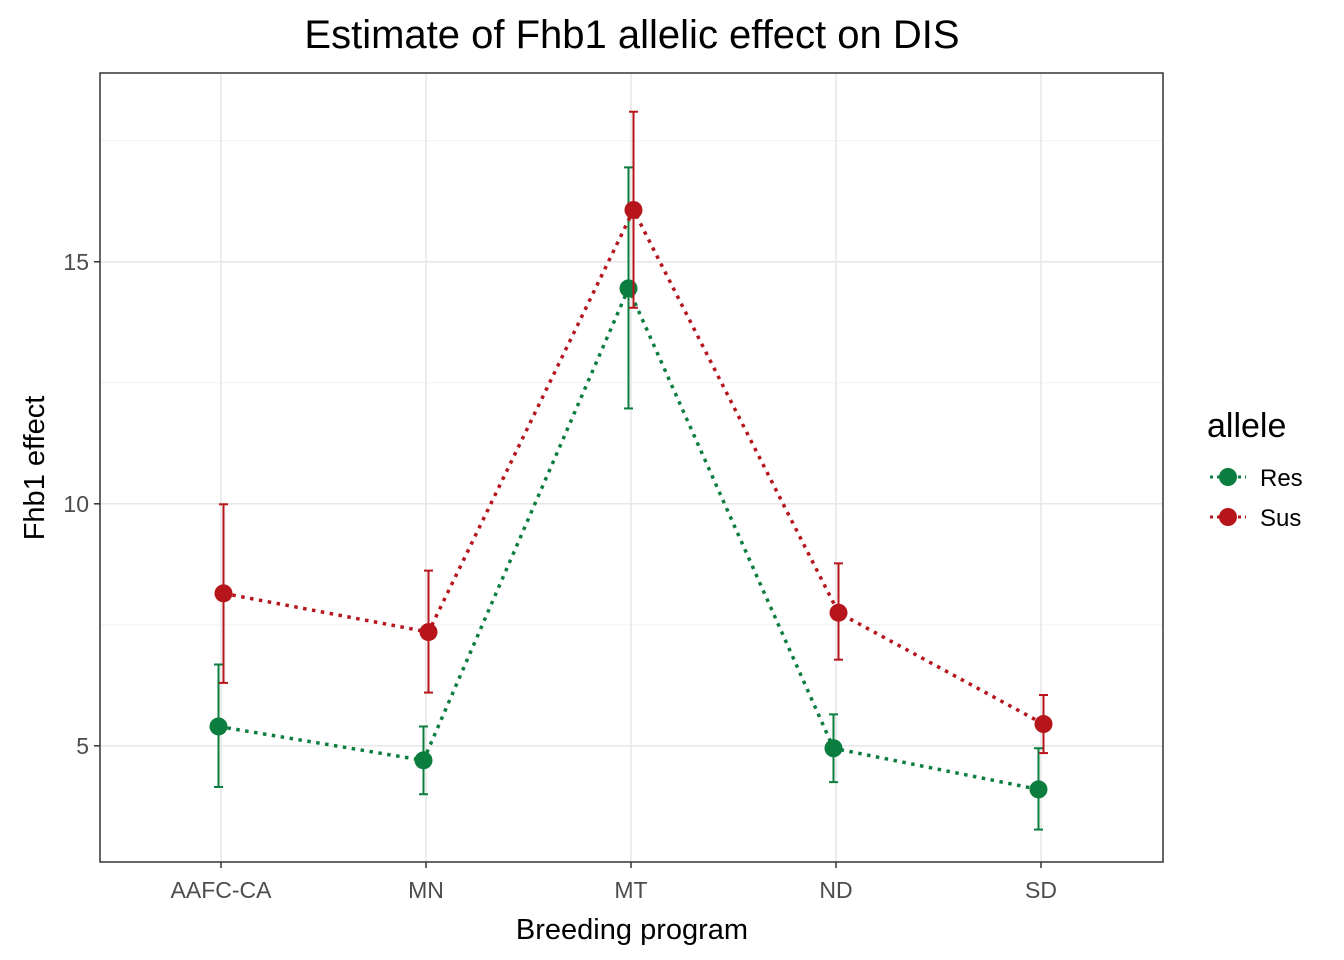  Describe the element at coordinates (1041, 890) in the screenshot. I see `x-tick-label: SD` at that location.